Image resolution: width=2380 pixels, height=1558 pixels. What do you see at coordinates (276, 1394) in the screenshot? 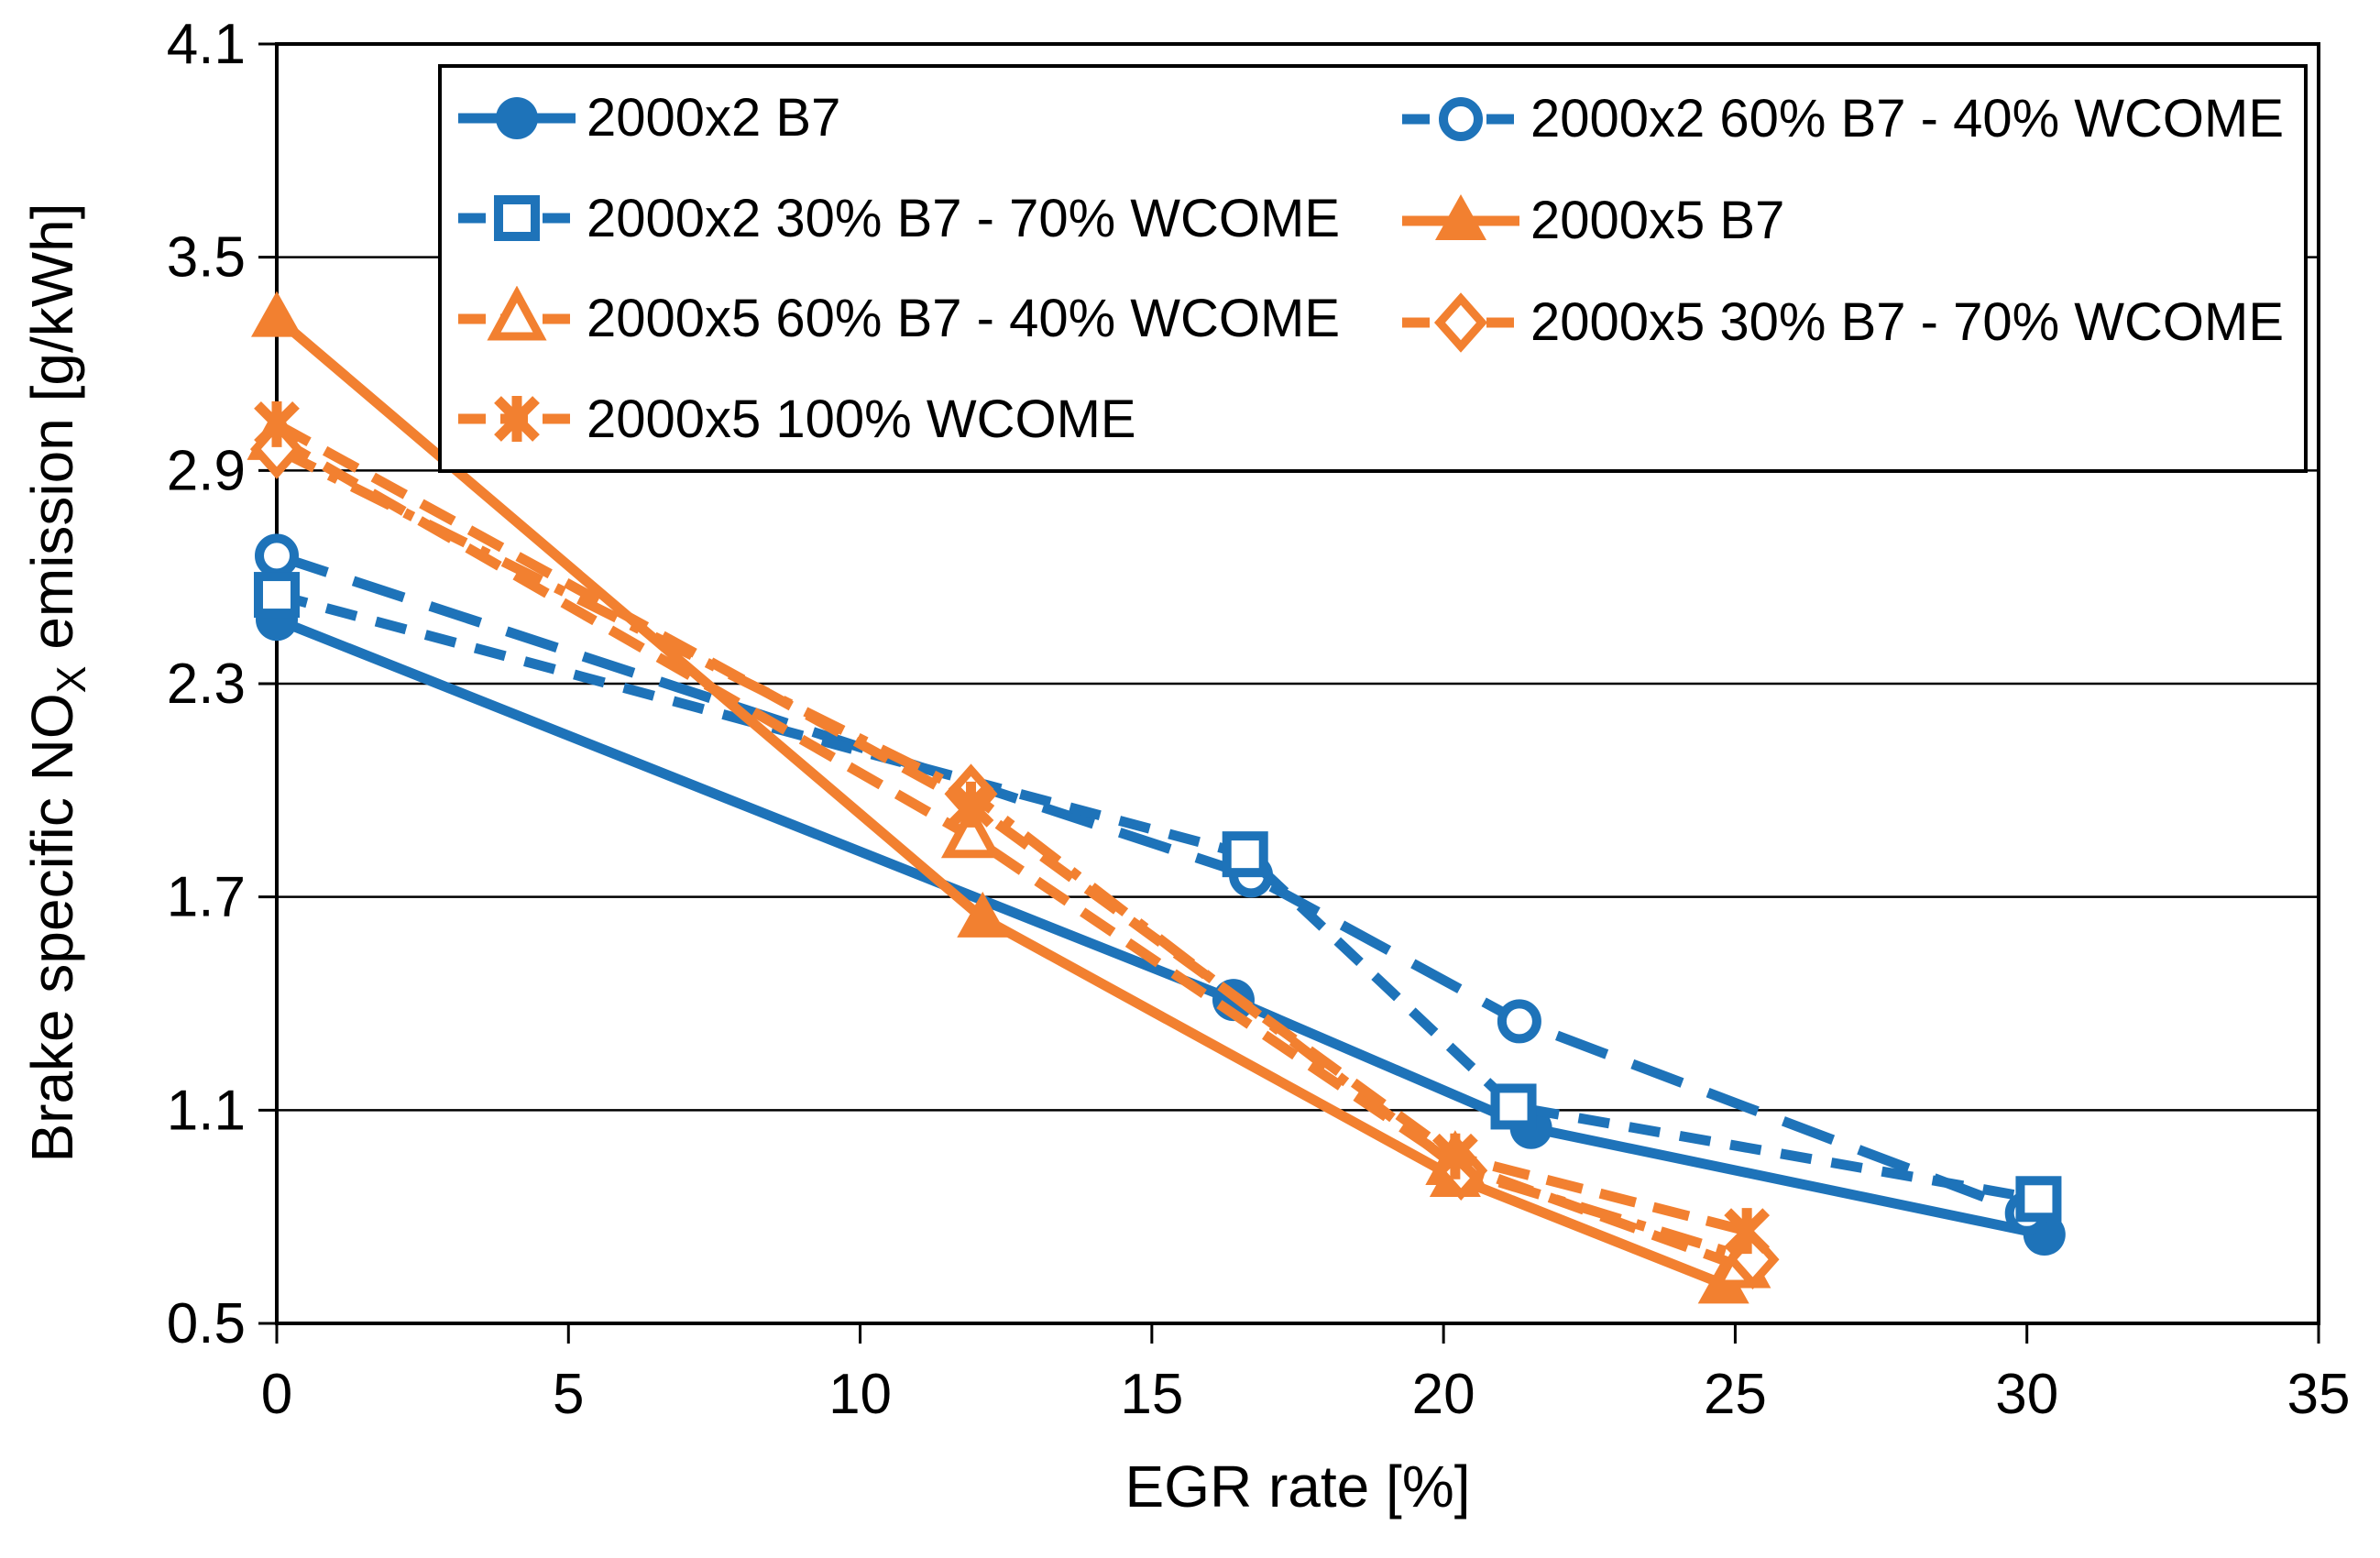
I see `x-tick-label: 0` at bounding box center [276, 1394].